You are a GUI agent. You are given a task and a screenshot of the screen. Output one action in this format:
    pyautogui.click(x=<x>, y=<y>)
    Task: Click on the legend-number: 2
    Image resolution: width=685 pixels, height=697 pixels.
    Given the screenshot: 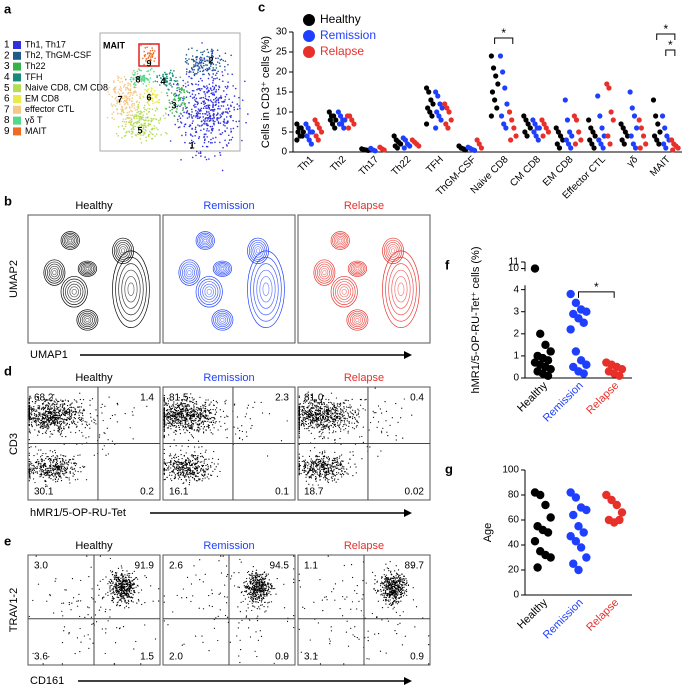 What is the action you would take?
    pyautogui.click(x=7, y=55)
    